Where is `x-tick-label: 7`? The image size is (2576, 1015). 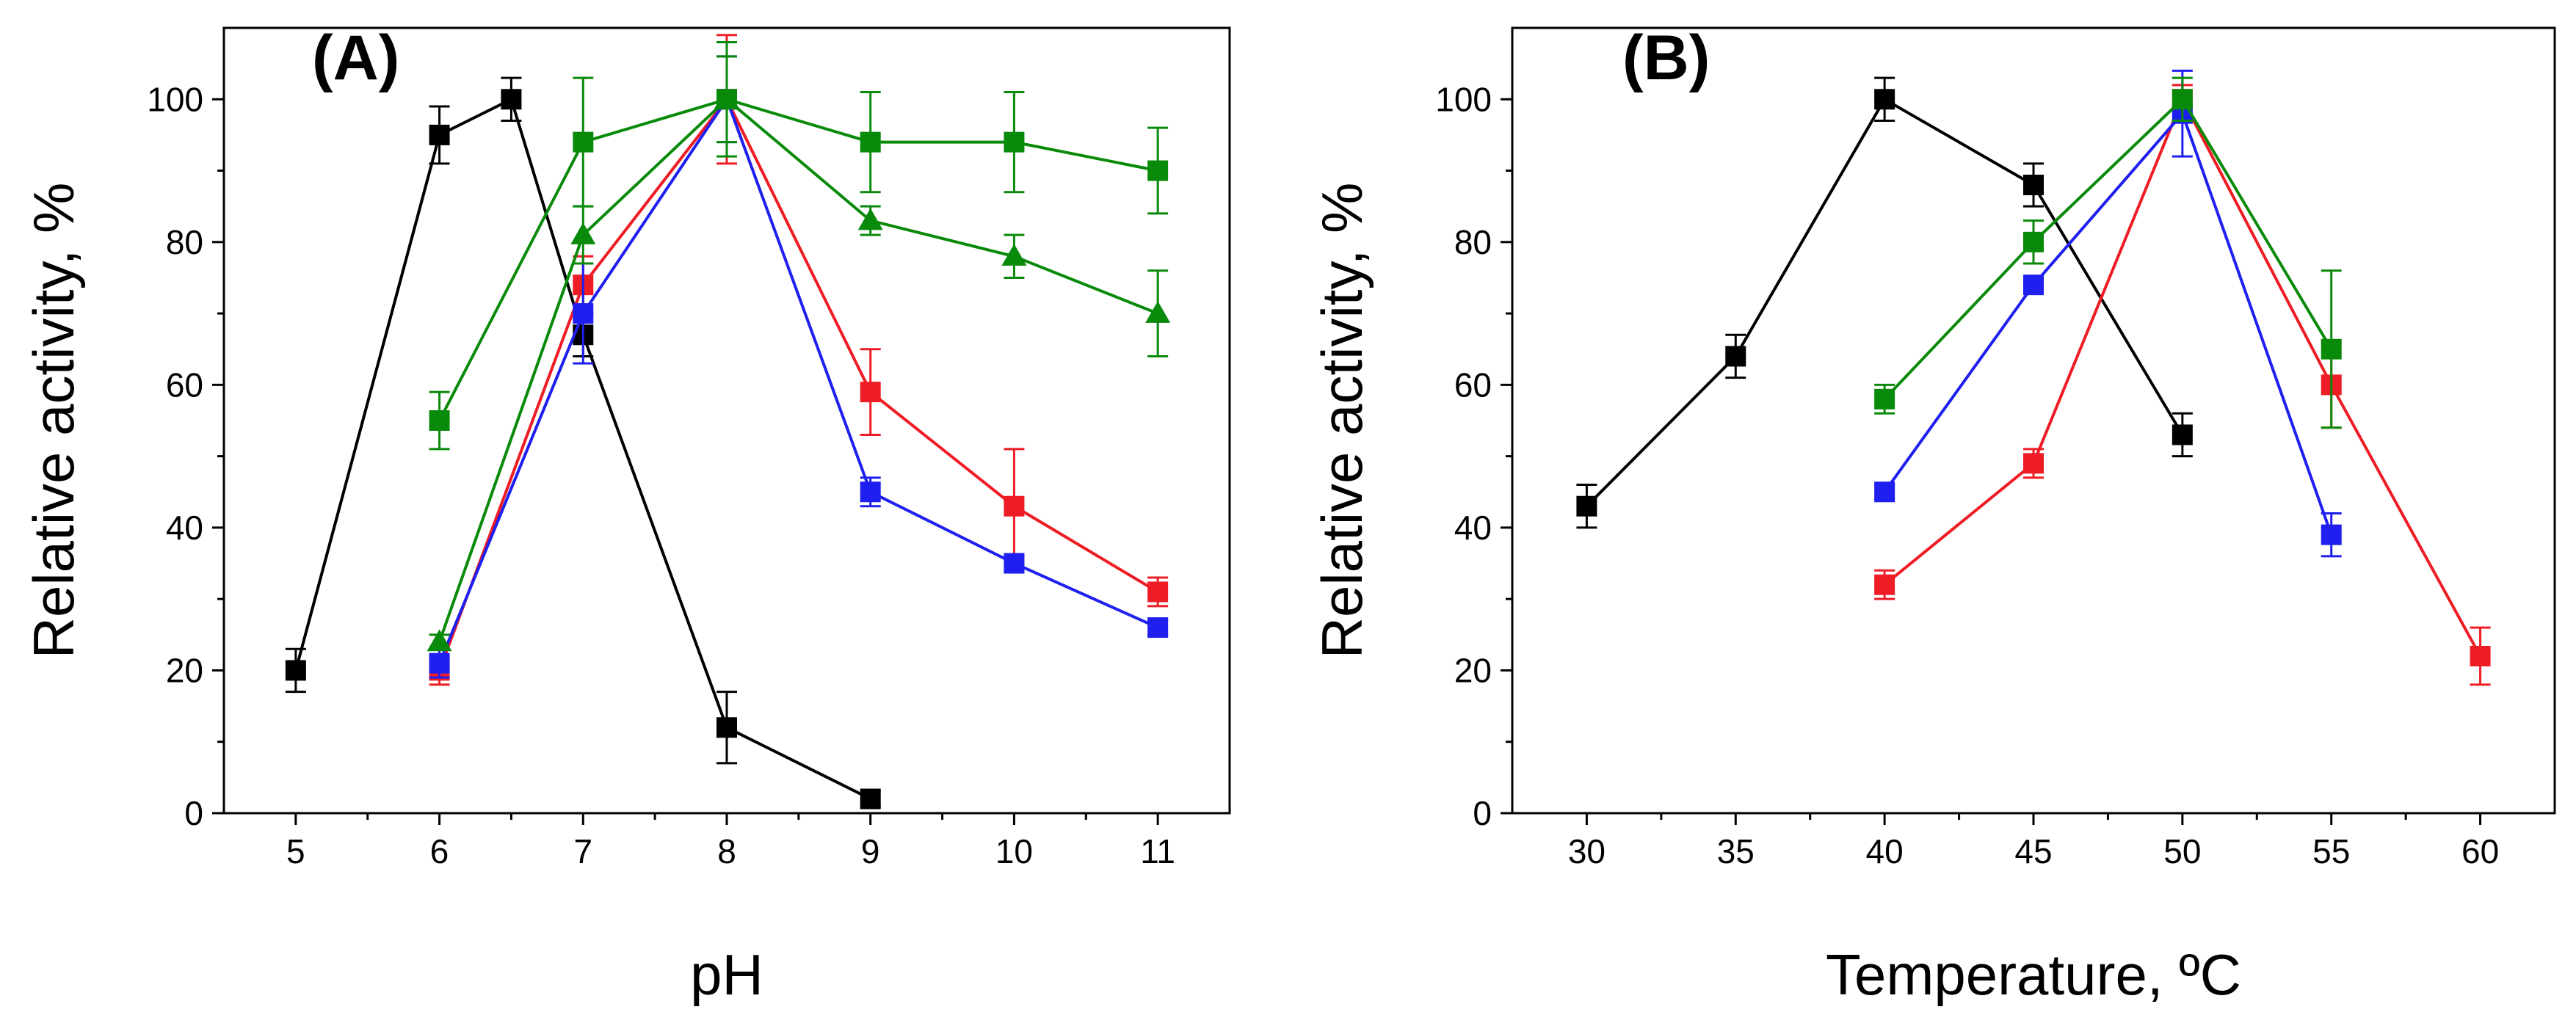 x-tick-label: 7 is located at coordinates (582, 851).